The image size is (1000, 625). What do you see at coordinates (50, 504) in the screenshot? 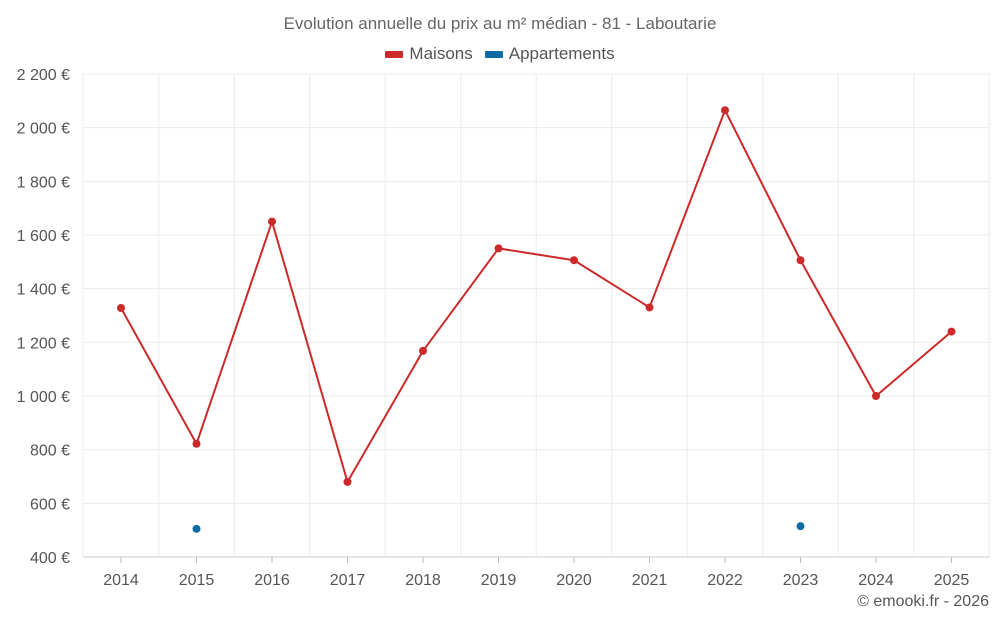
I see `y-tick-label: 600 €` at bounding box center [50, 504].